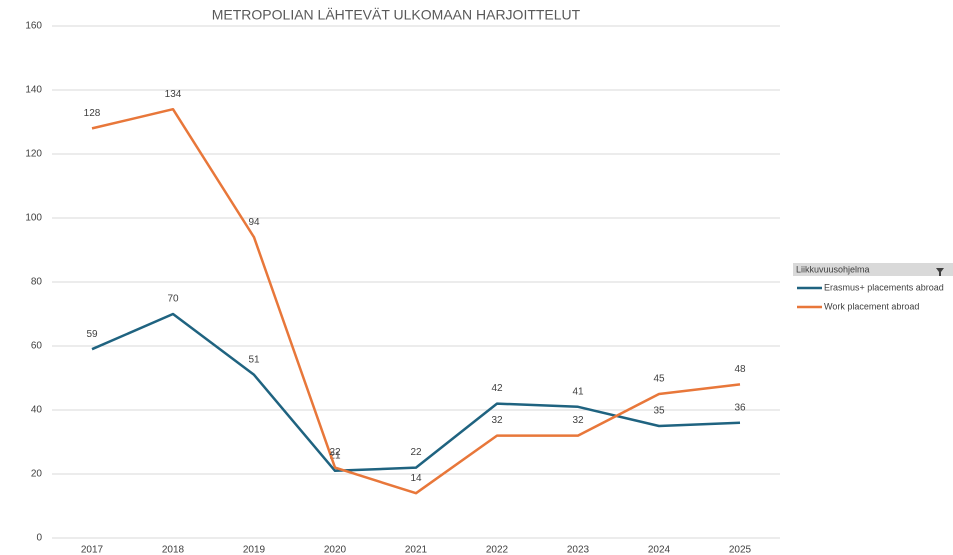 This screenshot has height=555, width=953. What do you see at coordinates (37, 474) in the screenshot?
I see `y-tick-label: 20` at bounding box center [37, 474].